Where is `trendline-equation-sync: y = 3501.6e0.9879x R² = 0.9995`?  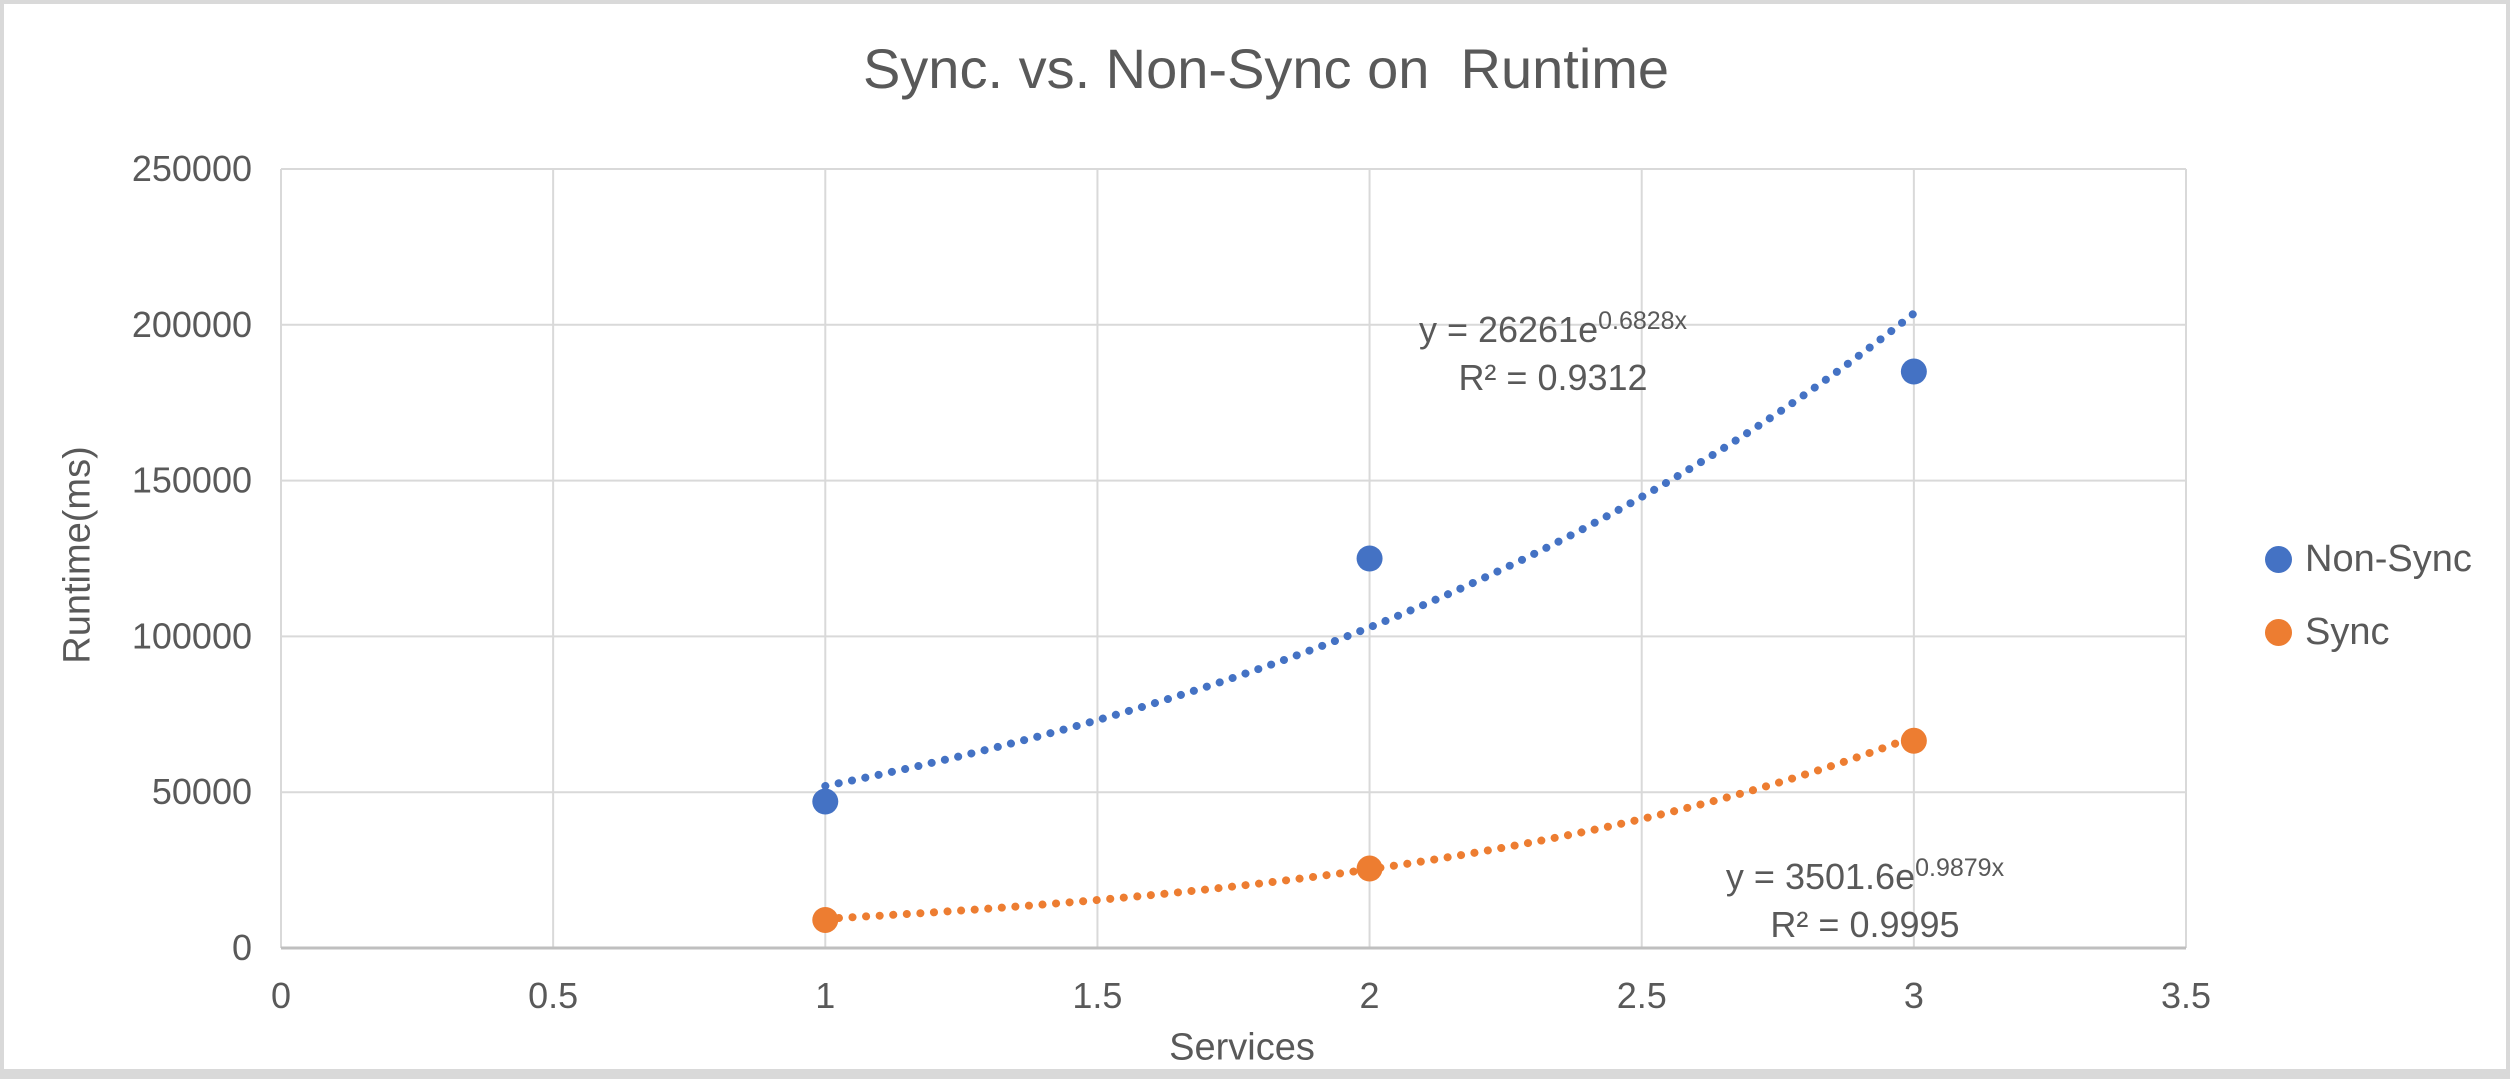 trendline-equation-sync: y = 3501.6e0.9879x R² = 0.9995 is located at coordinates (1865, 901).